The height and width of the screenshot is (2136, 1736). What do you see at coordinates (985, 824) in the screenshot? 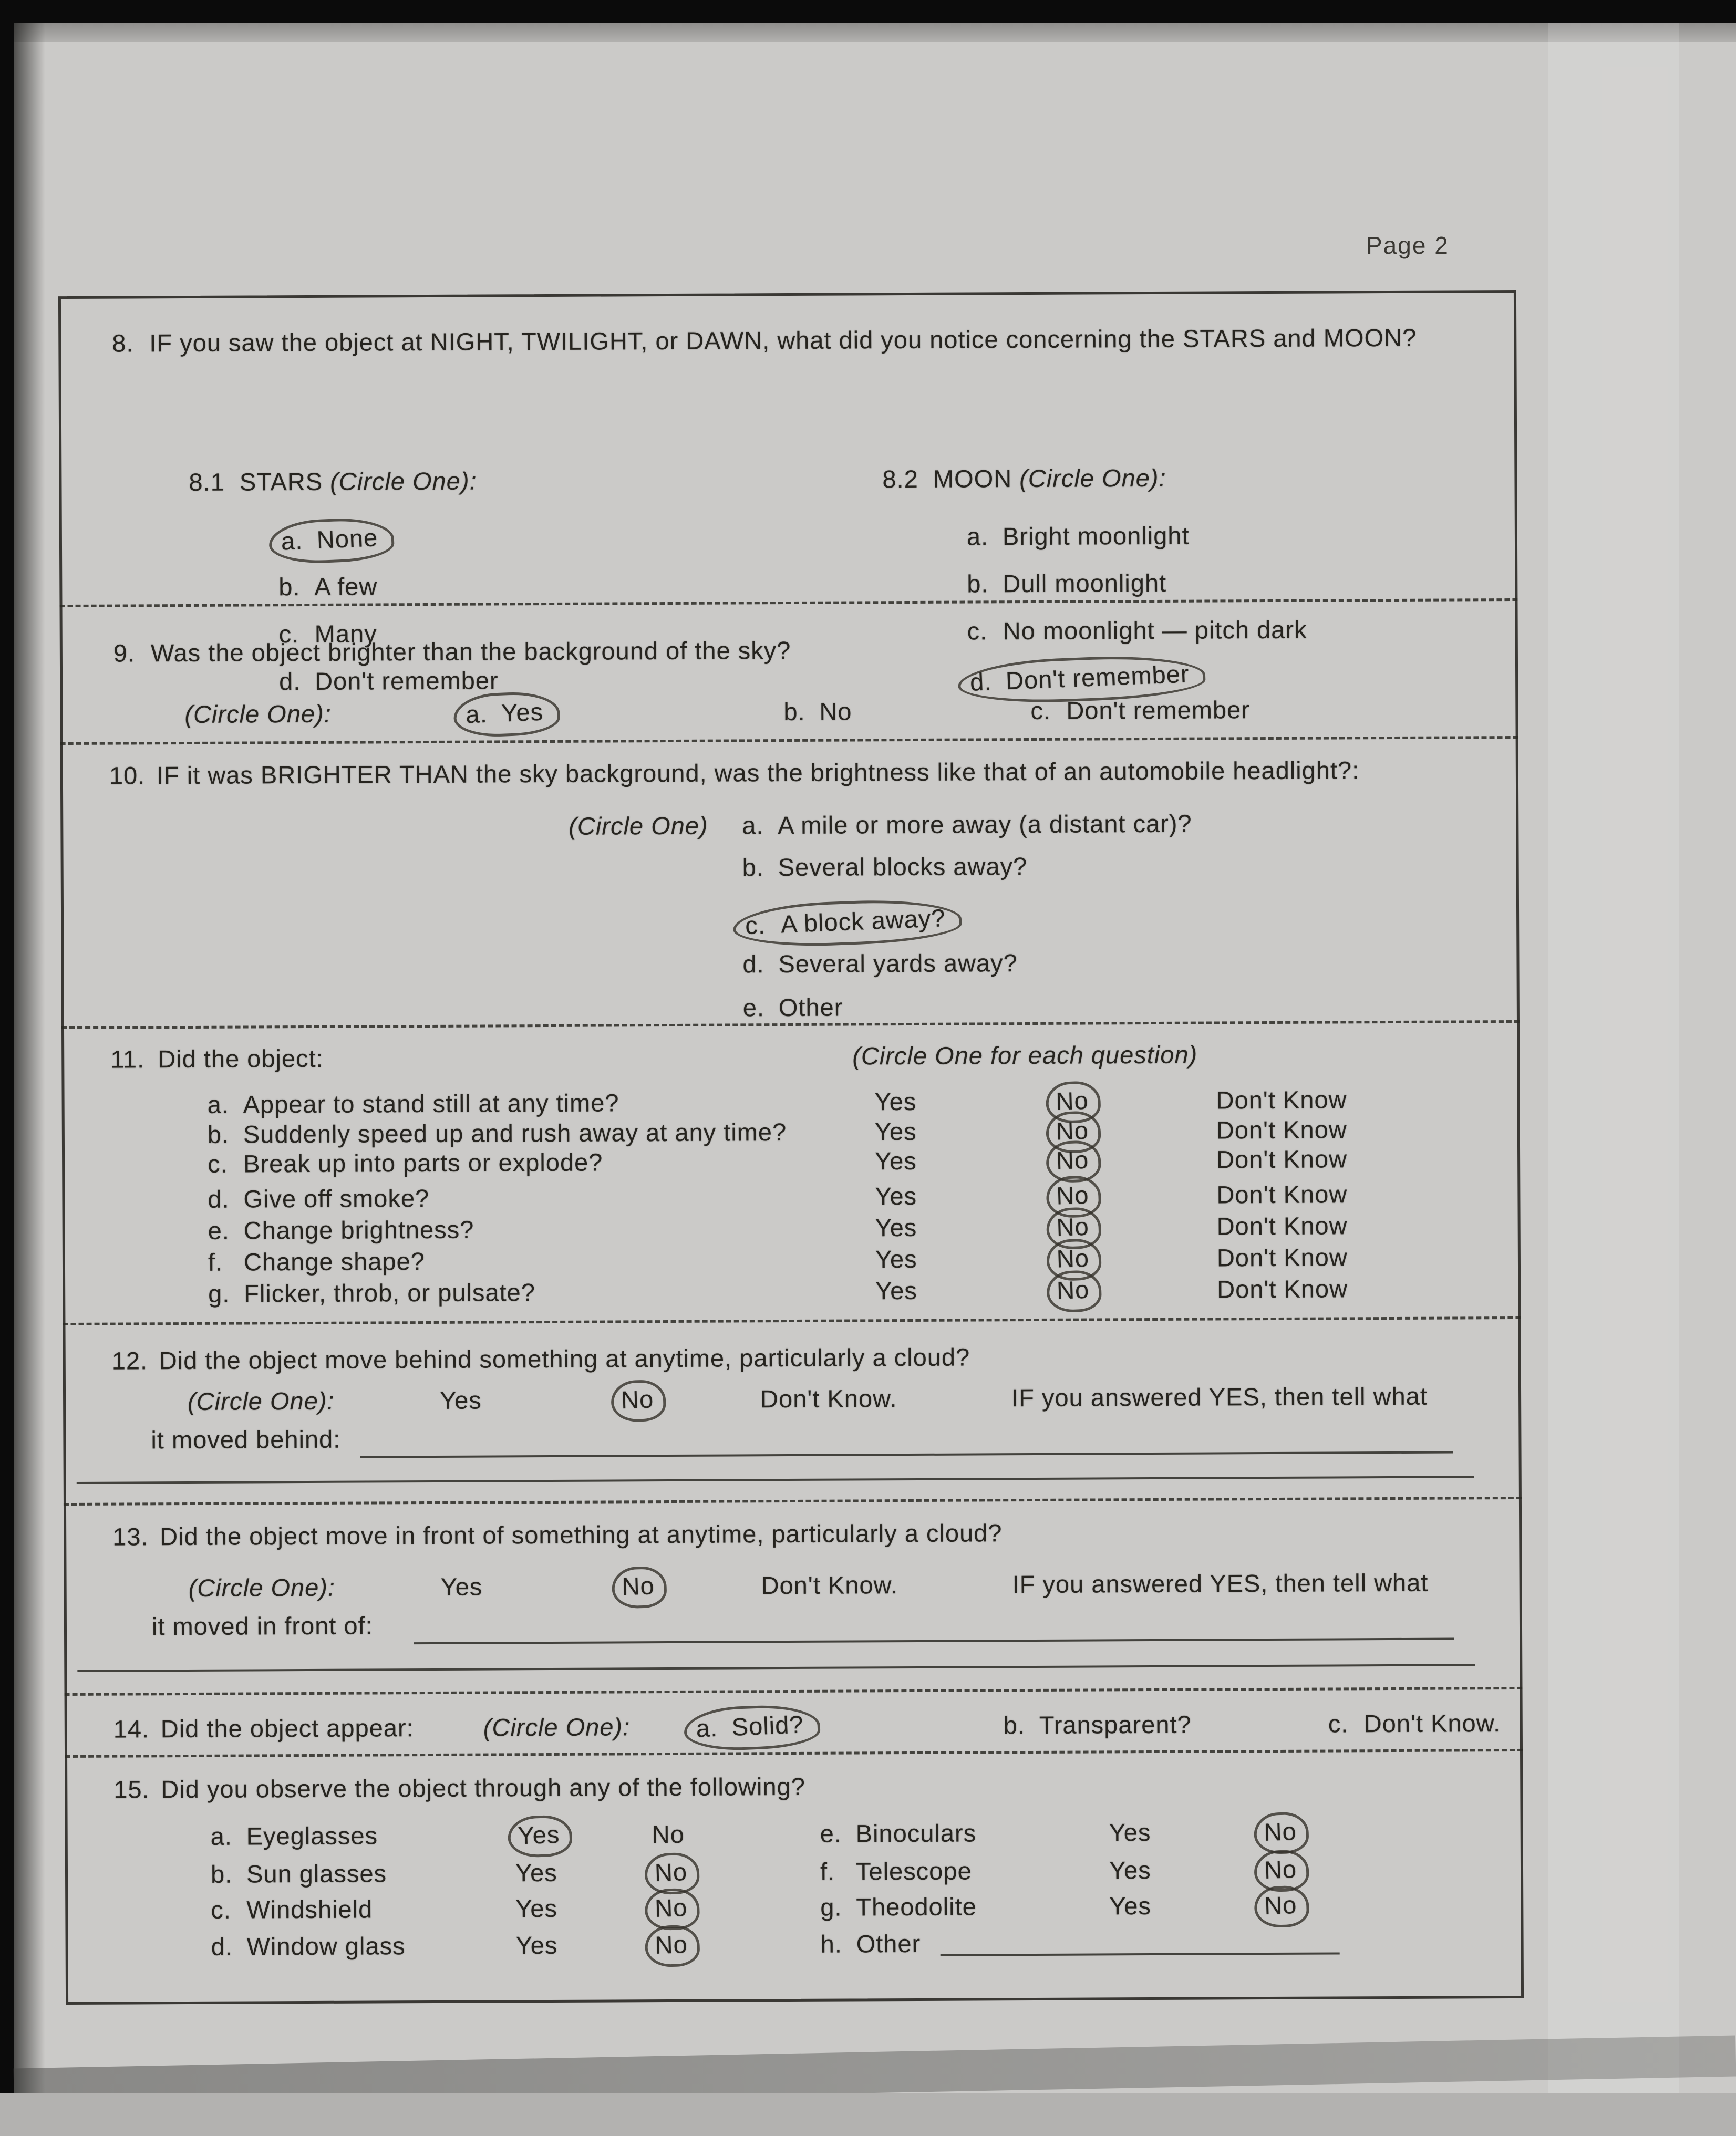
I see `option-label: A mile or more away (a distant car)?` at bounding box center [985, 824].